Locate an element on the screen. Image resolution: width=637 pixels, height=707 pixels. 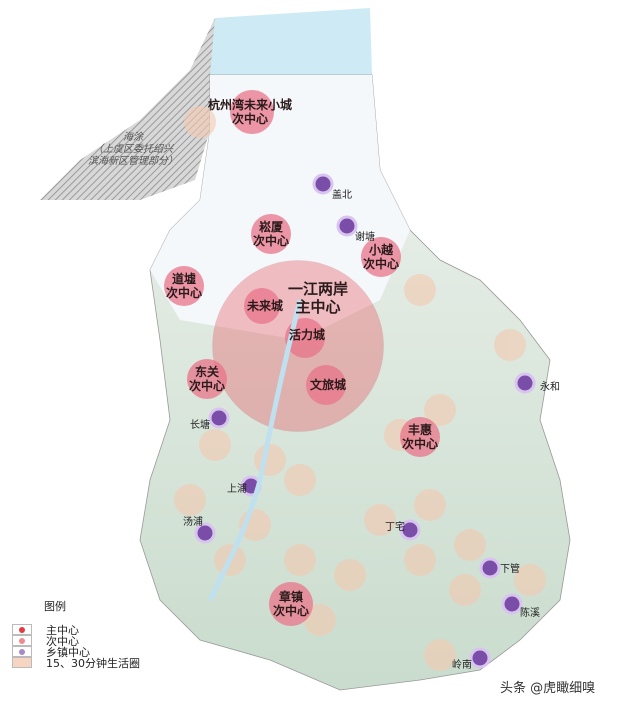
hatched-label-3: 滨海新区管理部分） is located at coordinates (133, 161).